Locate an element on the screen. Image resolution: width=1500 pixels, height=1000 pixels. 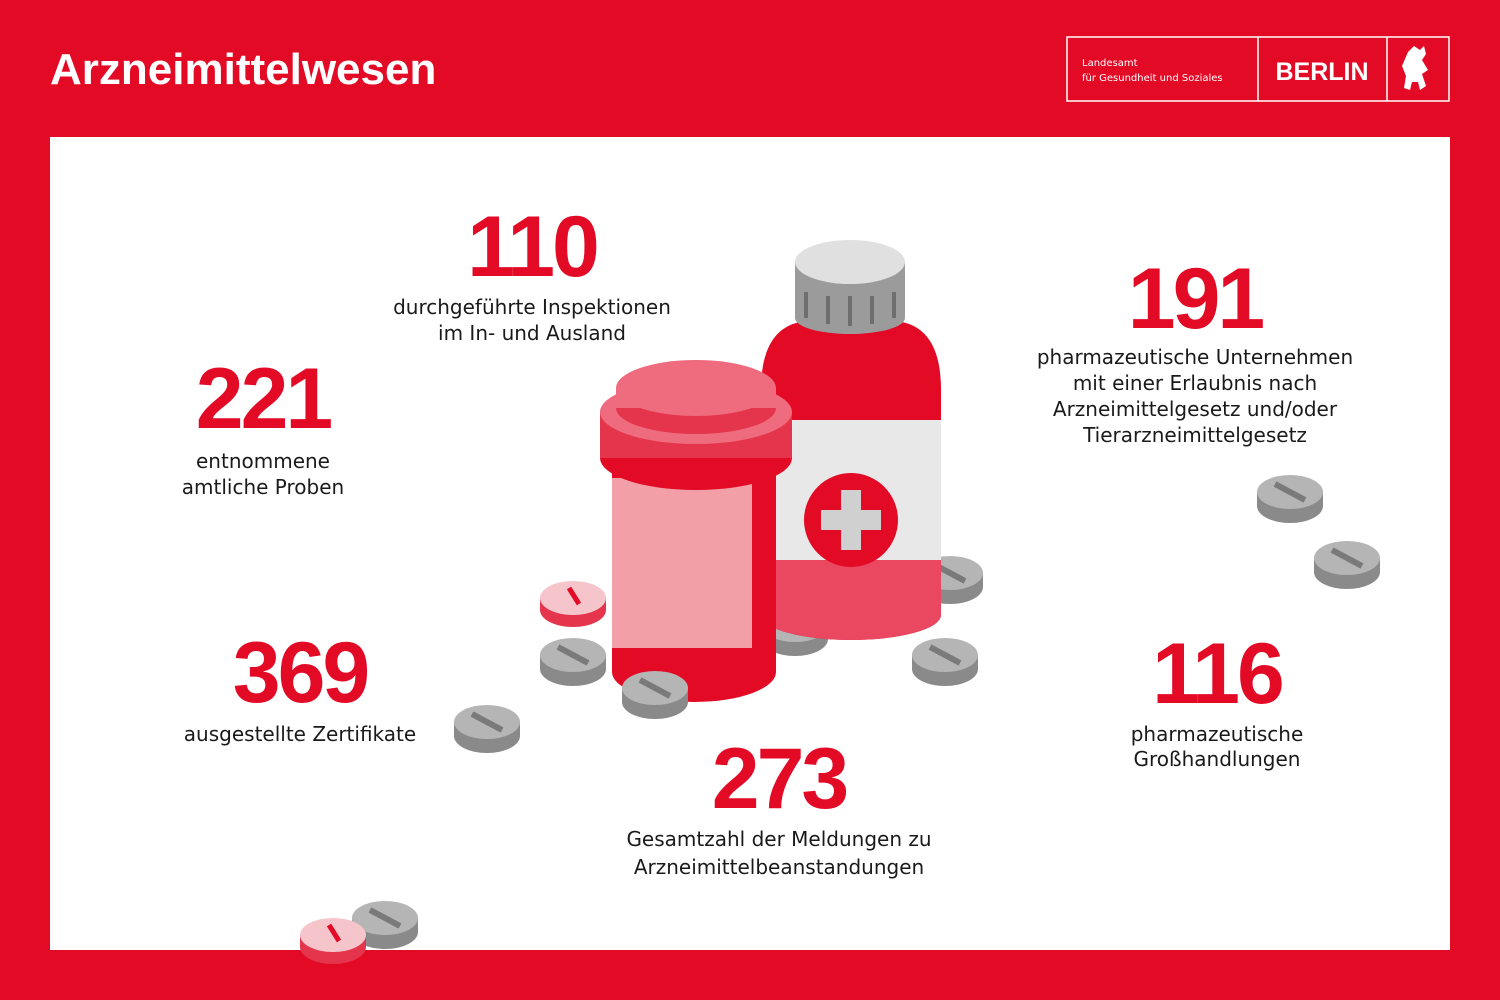
stat: 221 entnommene amtliche Proben is located at coordinates (263, 425).